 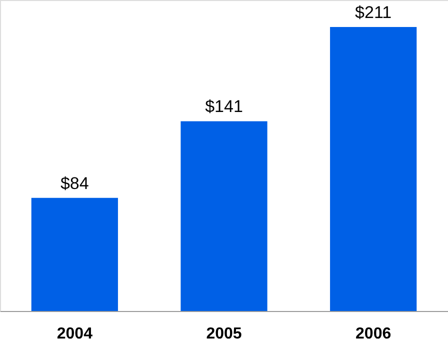 What do you see at coordinates (224, 106) in the screenshot?
I see `data-label: $141` at bounding box center [224, 106].